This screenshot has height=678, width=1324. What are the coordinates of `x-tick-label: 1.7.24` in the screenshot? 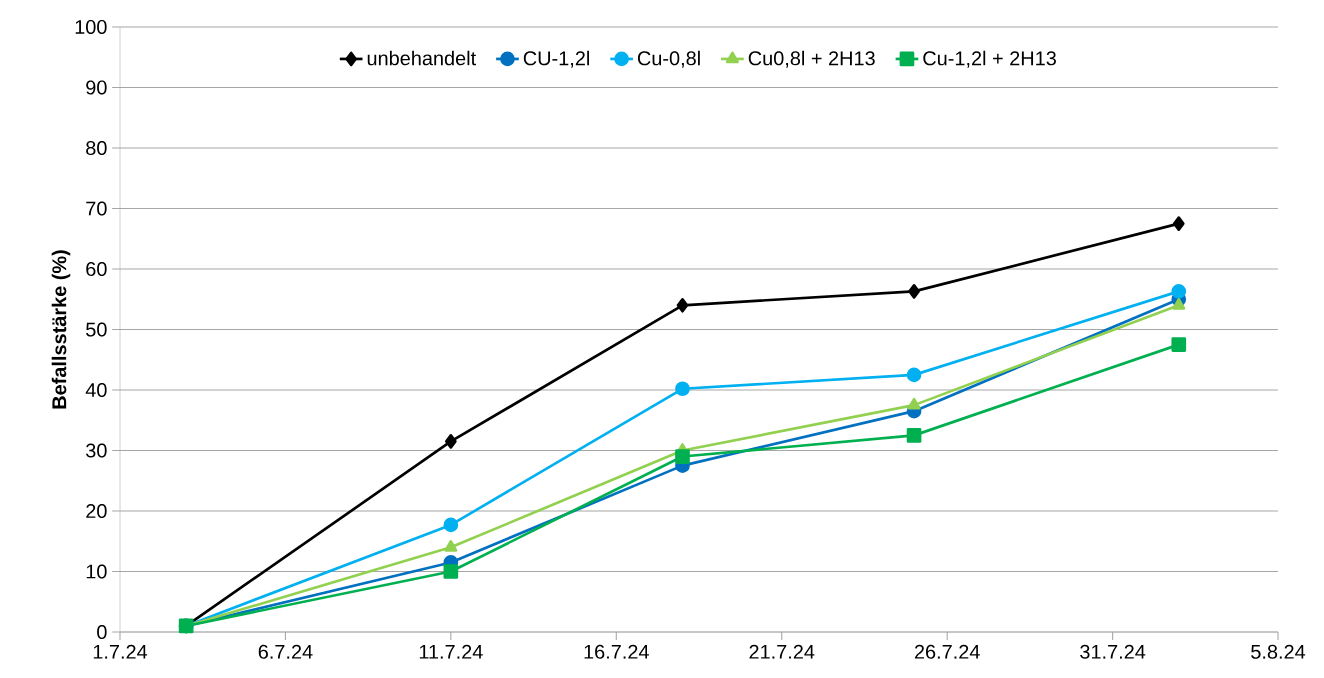 It's located at (120, 651).